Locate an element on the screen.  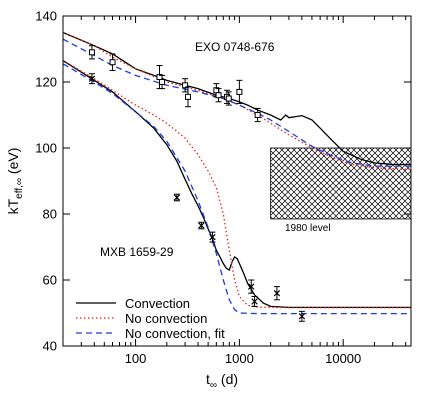
x-tick-label-1000: 1000 is located at coordinates (239, 358).